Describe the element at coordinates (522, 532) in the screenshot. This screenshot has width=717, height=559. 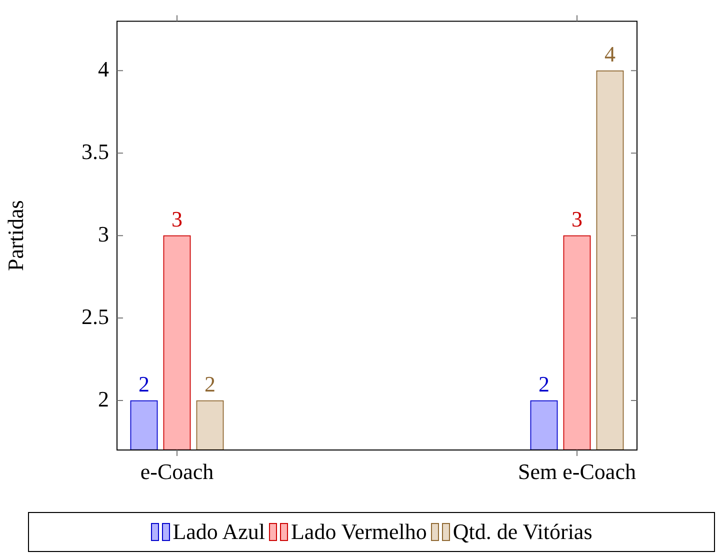
I see `legend-label: Qtd. de Vitórias` at that location.